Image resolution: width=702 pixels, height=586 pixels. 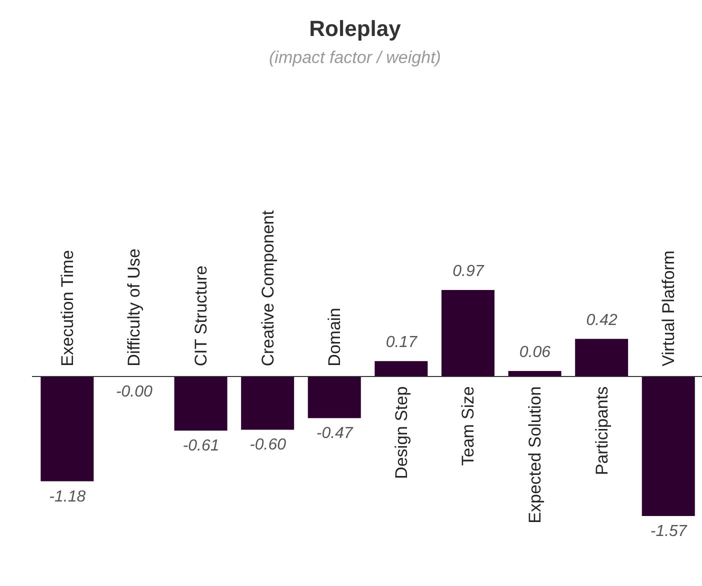 What do you see at coordinates (334, 337) in the screenshot?
I see `x-tick-label: Domain` at bounding box center [334, 337].